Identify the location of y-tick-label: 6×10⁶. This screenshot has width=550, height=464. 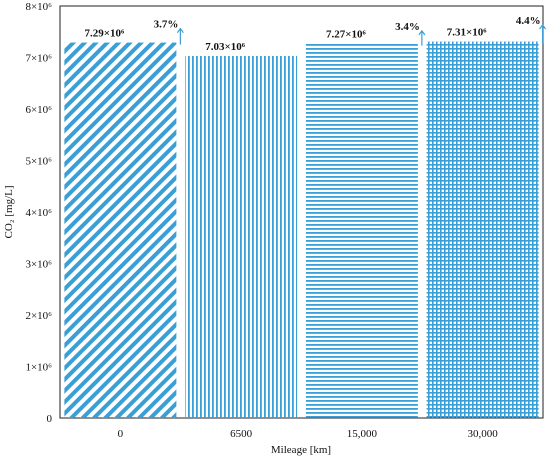
(38, 110).